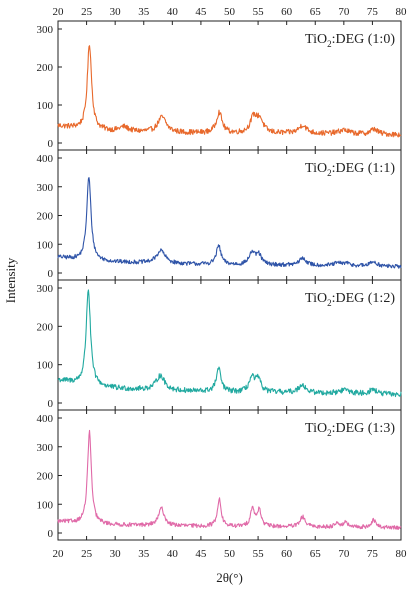 The width and height of the screenshot is (417, 594). Describe the element at coordinates (230, 12) in the screenshot. I see `x-tick-label-top-50: 50` at that location.